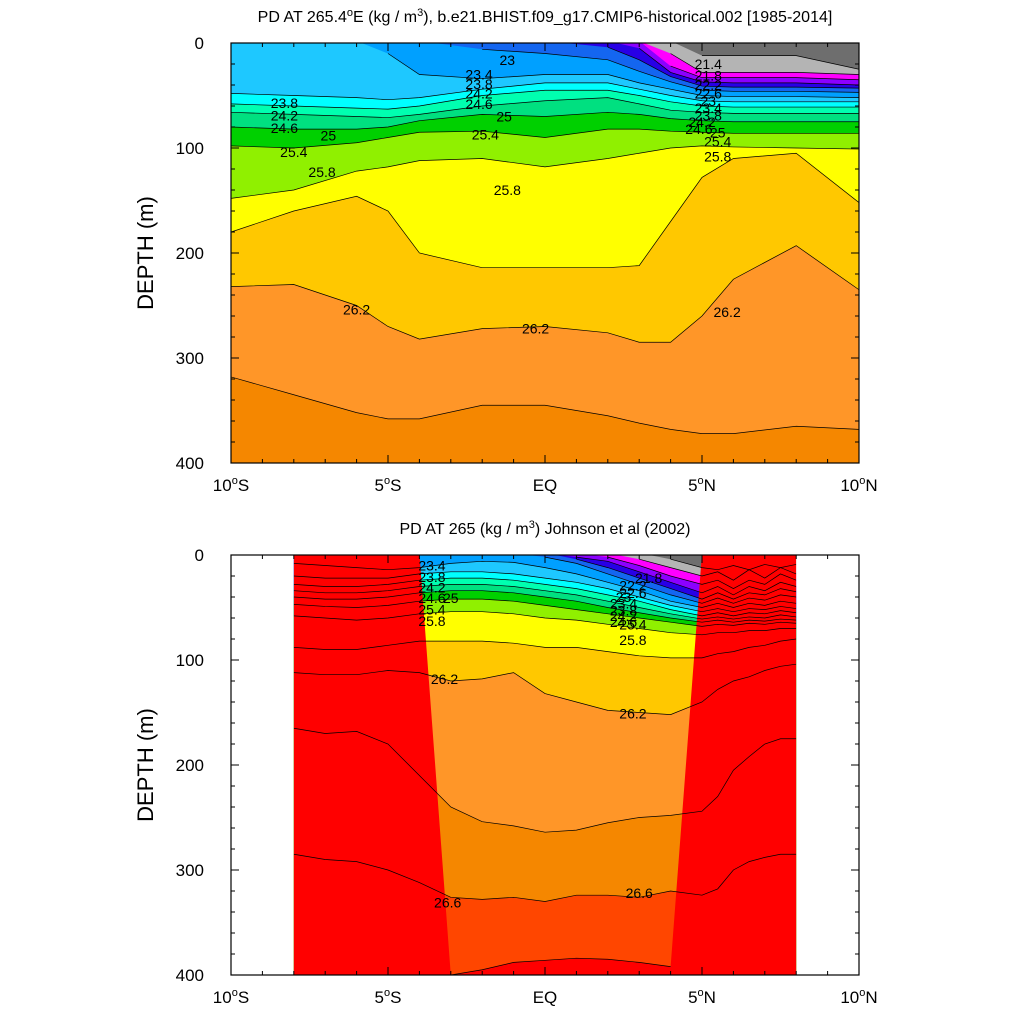 The height and width of the screenshot is (1024, 1024). I want to click on y-tick-label: 300, so click(190, 358).